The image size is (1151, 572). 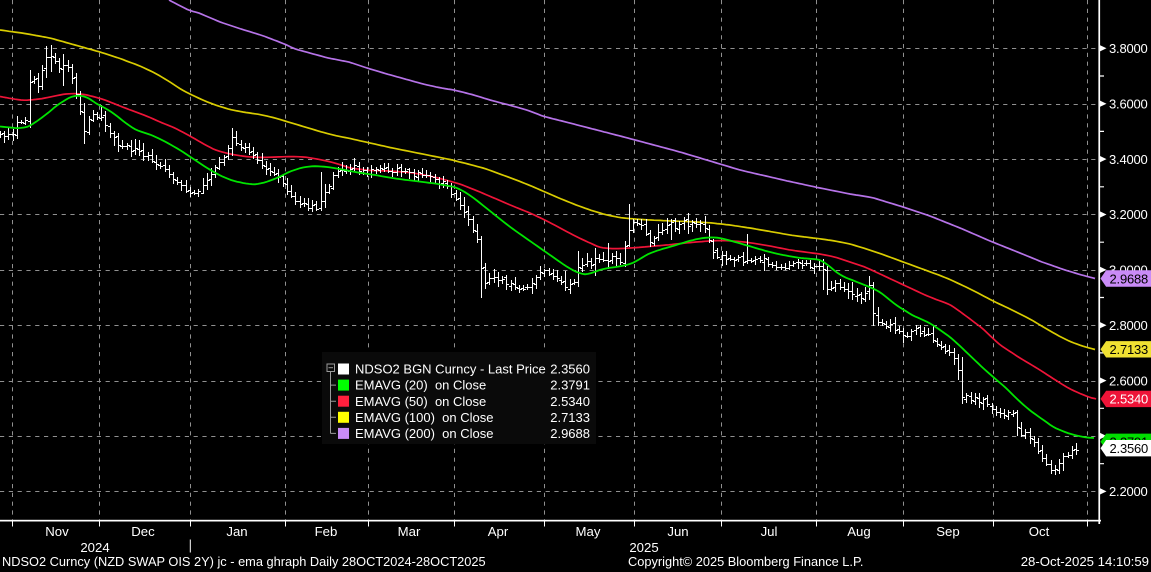 What do you see at coordinates (769, 531) in the screenshot?
I see `svg-text: Jul` at bounding box center [769, 531].